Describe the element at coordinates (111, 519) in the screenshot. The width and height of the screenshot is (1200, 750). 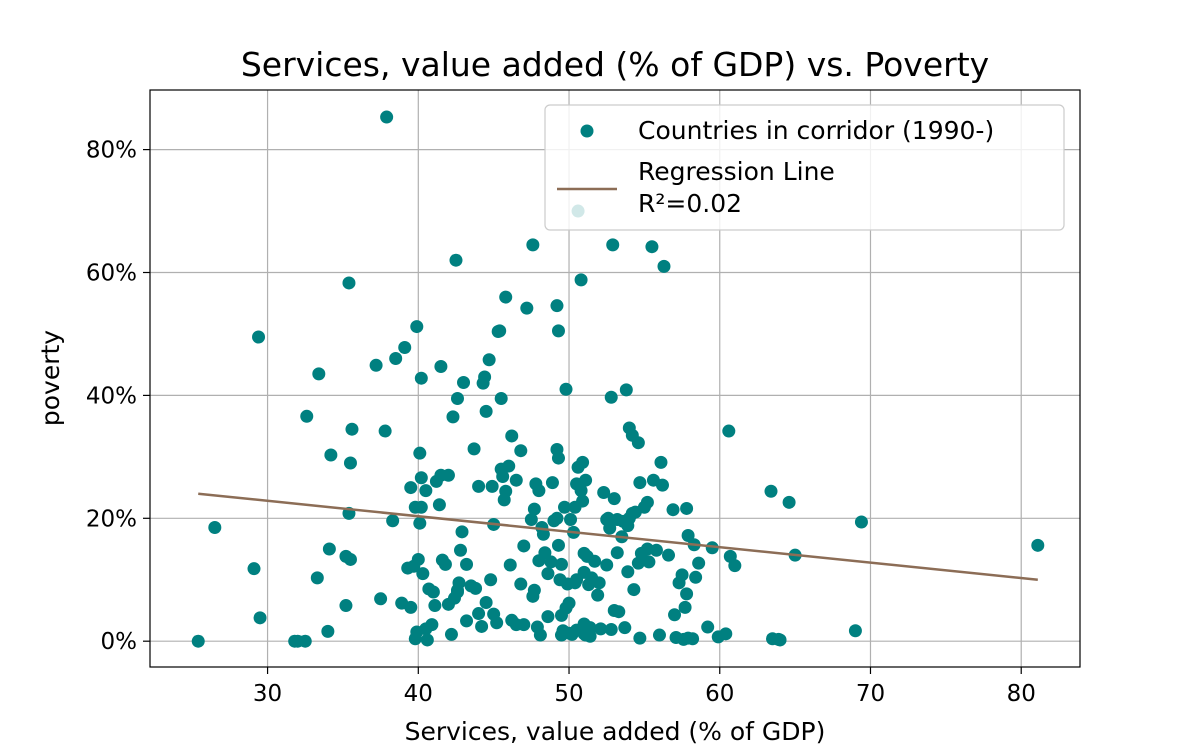
I see `y-tick-label: 20%` at that location.